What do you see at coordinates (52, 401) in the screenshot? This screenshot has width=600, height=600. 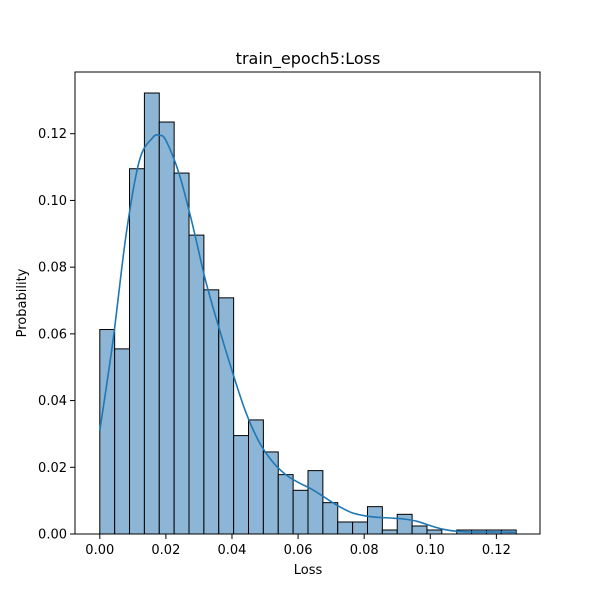 I see `y-tick-label: 0.04` at bounding box center [52, 401].